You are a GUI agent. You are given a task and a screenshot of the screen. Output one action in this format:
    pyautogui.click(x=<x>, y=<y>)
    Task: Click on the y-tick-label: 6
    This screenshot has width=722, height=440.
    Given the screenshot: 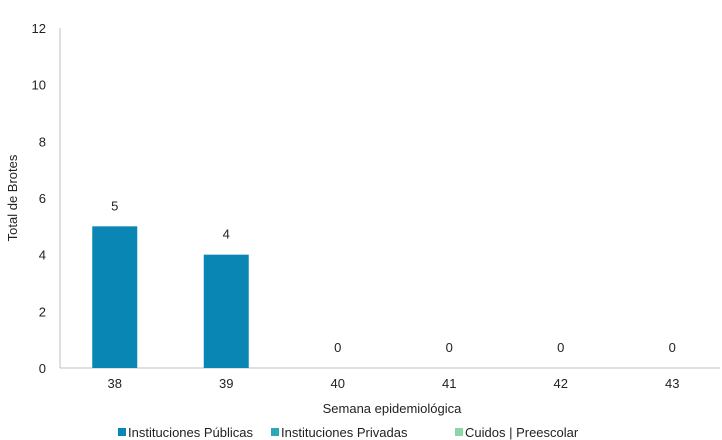 What is the action you would take?
    pyautogui.click(x=42, y=198)
    